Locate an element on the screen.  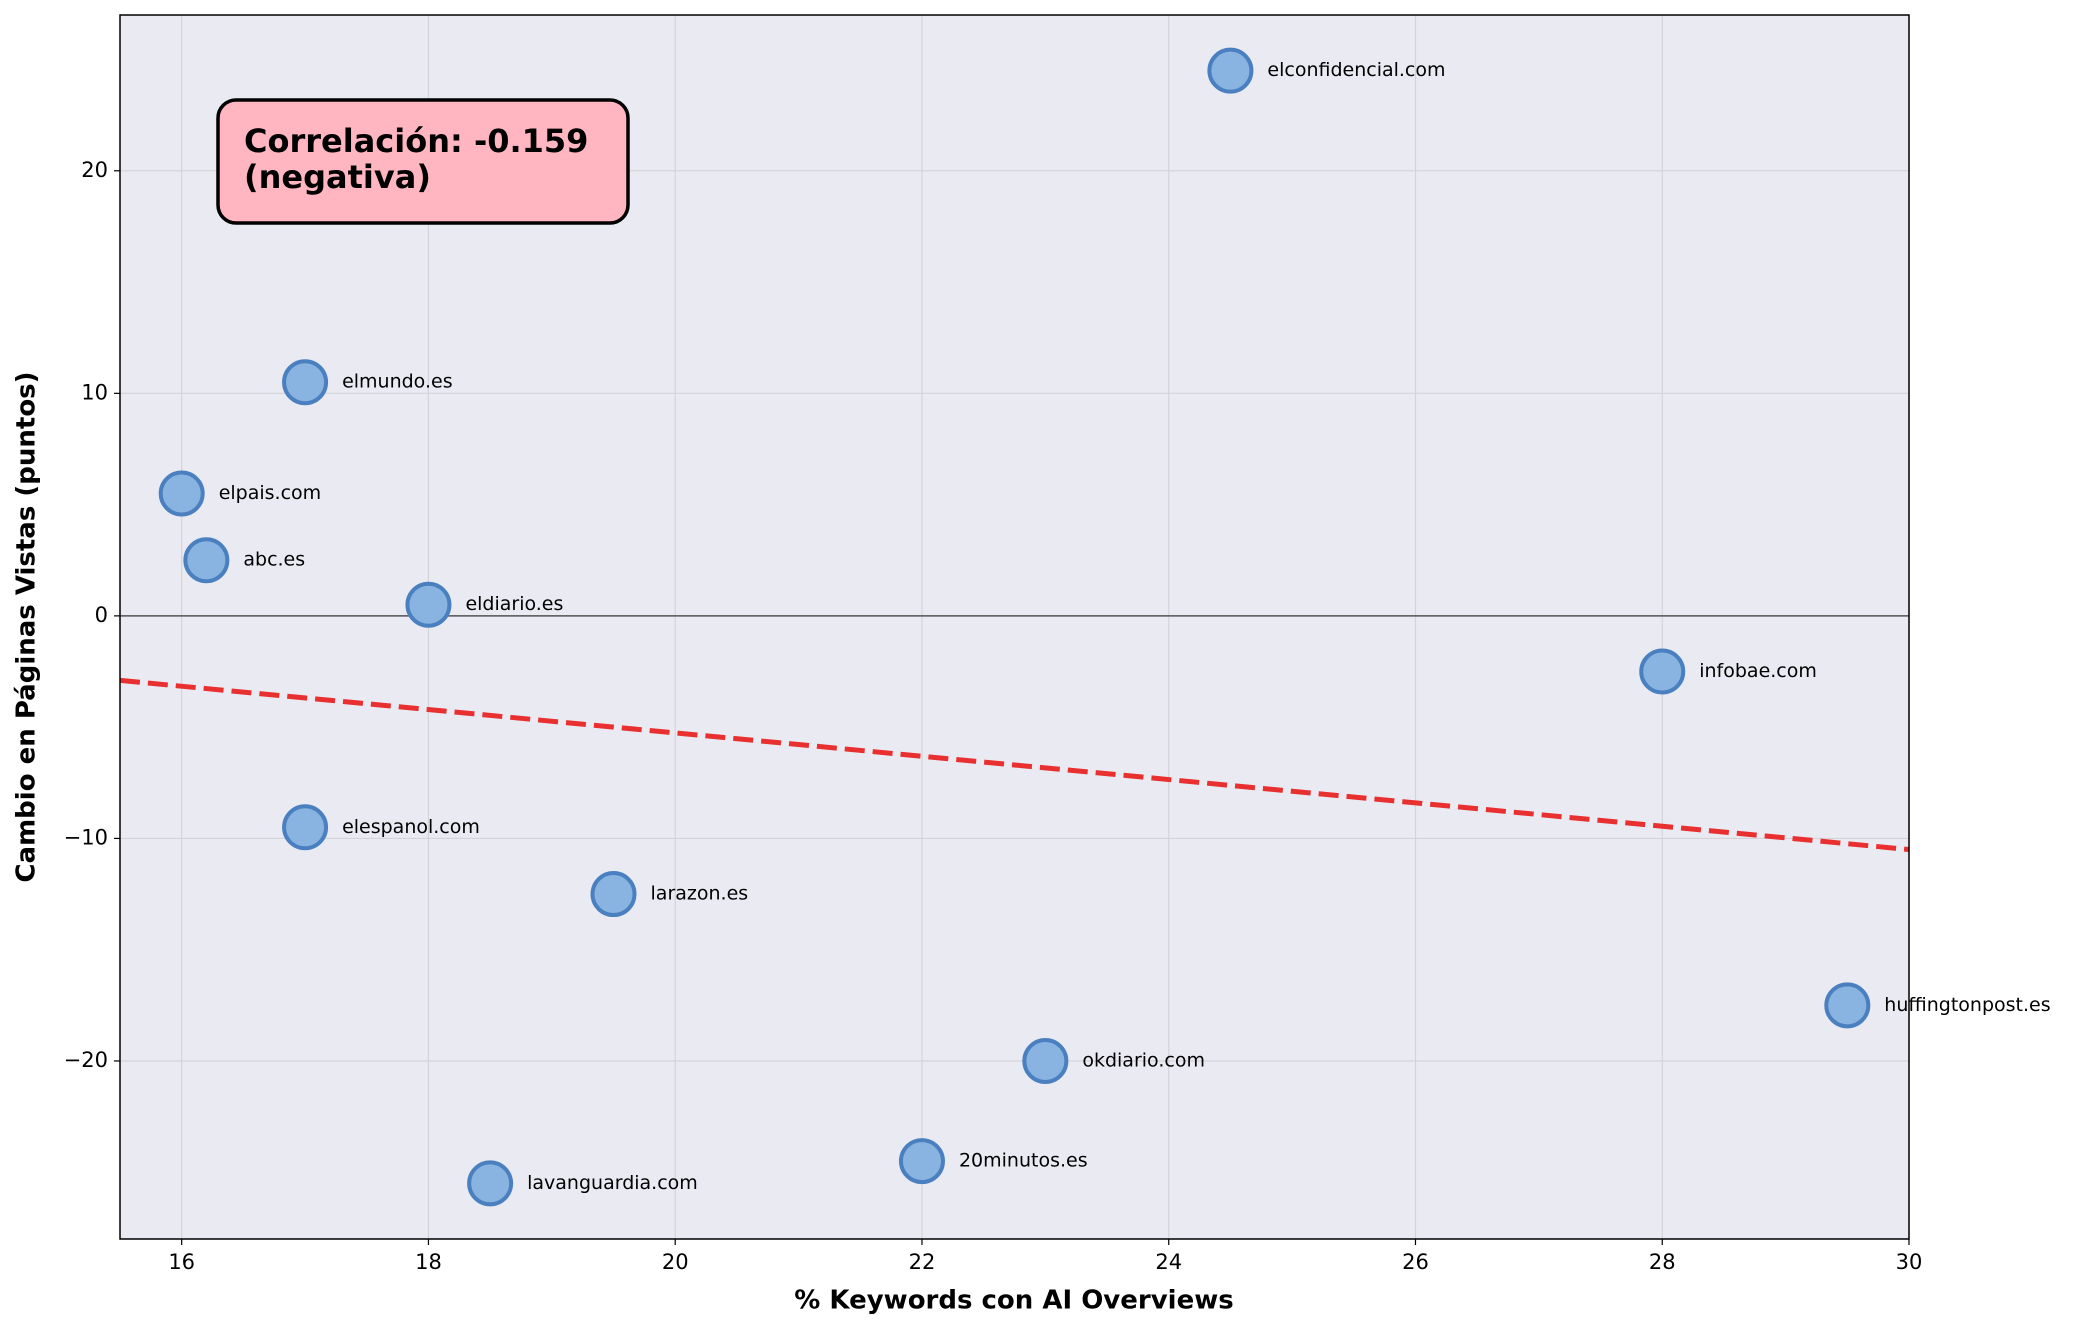
x-tick-label: 30 is located at coordinates (1909, 1262).